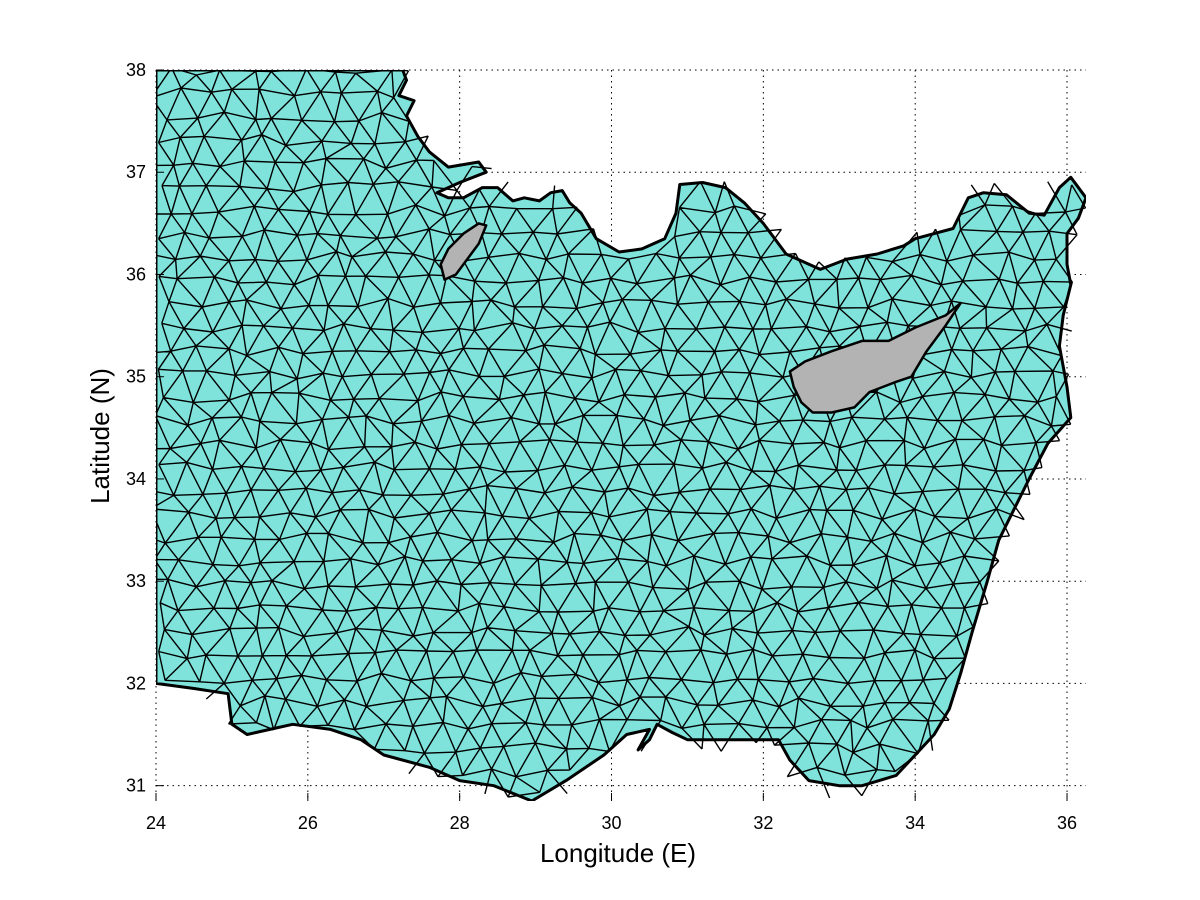  I want to click on x-tick-label: 32, so click(763, 823).